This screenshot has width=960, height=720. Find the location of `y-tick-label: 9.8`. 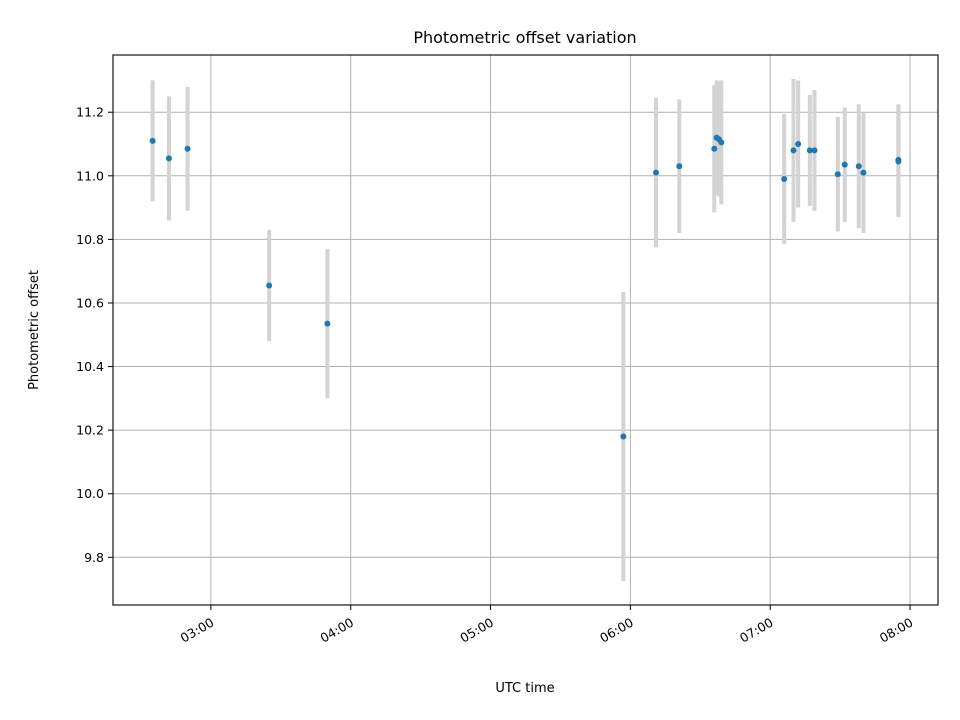

y-tick-label: 9.8 is located at coordinates (94, 557).